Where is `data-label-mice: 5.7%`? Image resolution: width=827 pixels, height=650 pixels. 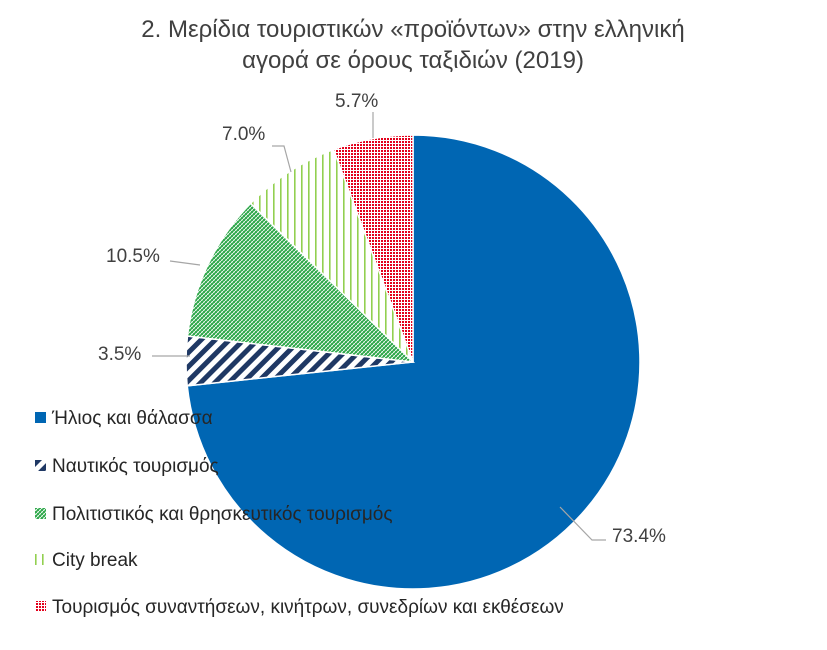
data-label-mice: 5.7% is located at coordinates (356, 101).